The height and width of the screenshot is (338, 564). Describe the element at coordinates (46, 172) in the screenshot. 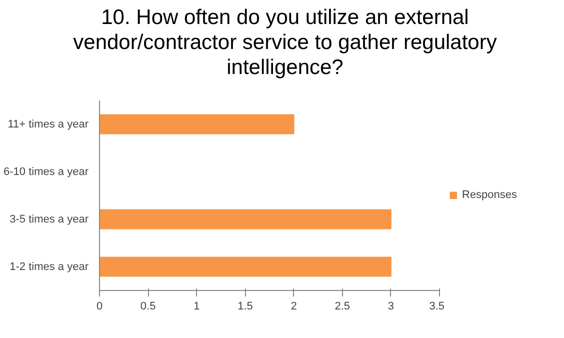

I see `y-tick-label: 6-10 times a year` at that location.